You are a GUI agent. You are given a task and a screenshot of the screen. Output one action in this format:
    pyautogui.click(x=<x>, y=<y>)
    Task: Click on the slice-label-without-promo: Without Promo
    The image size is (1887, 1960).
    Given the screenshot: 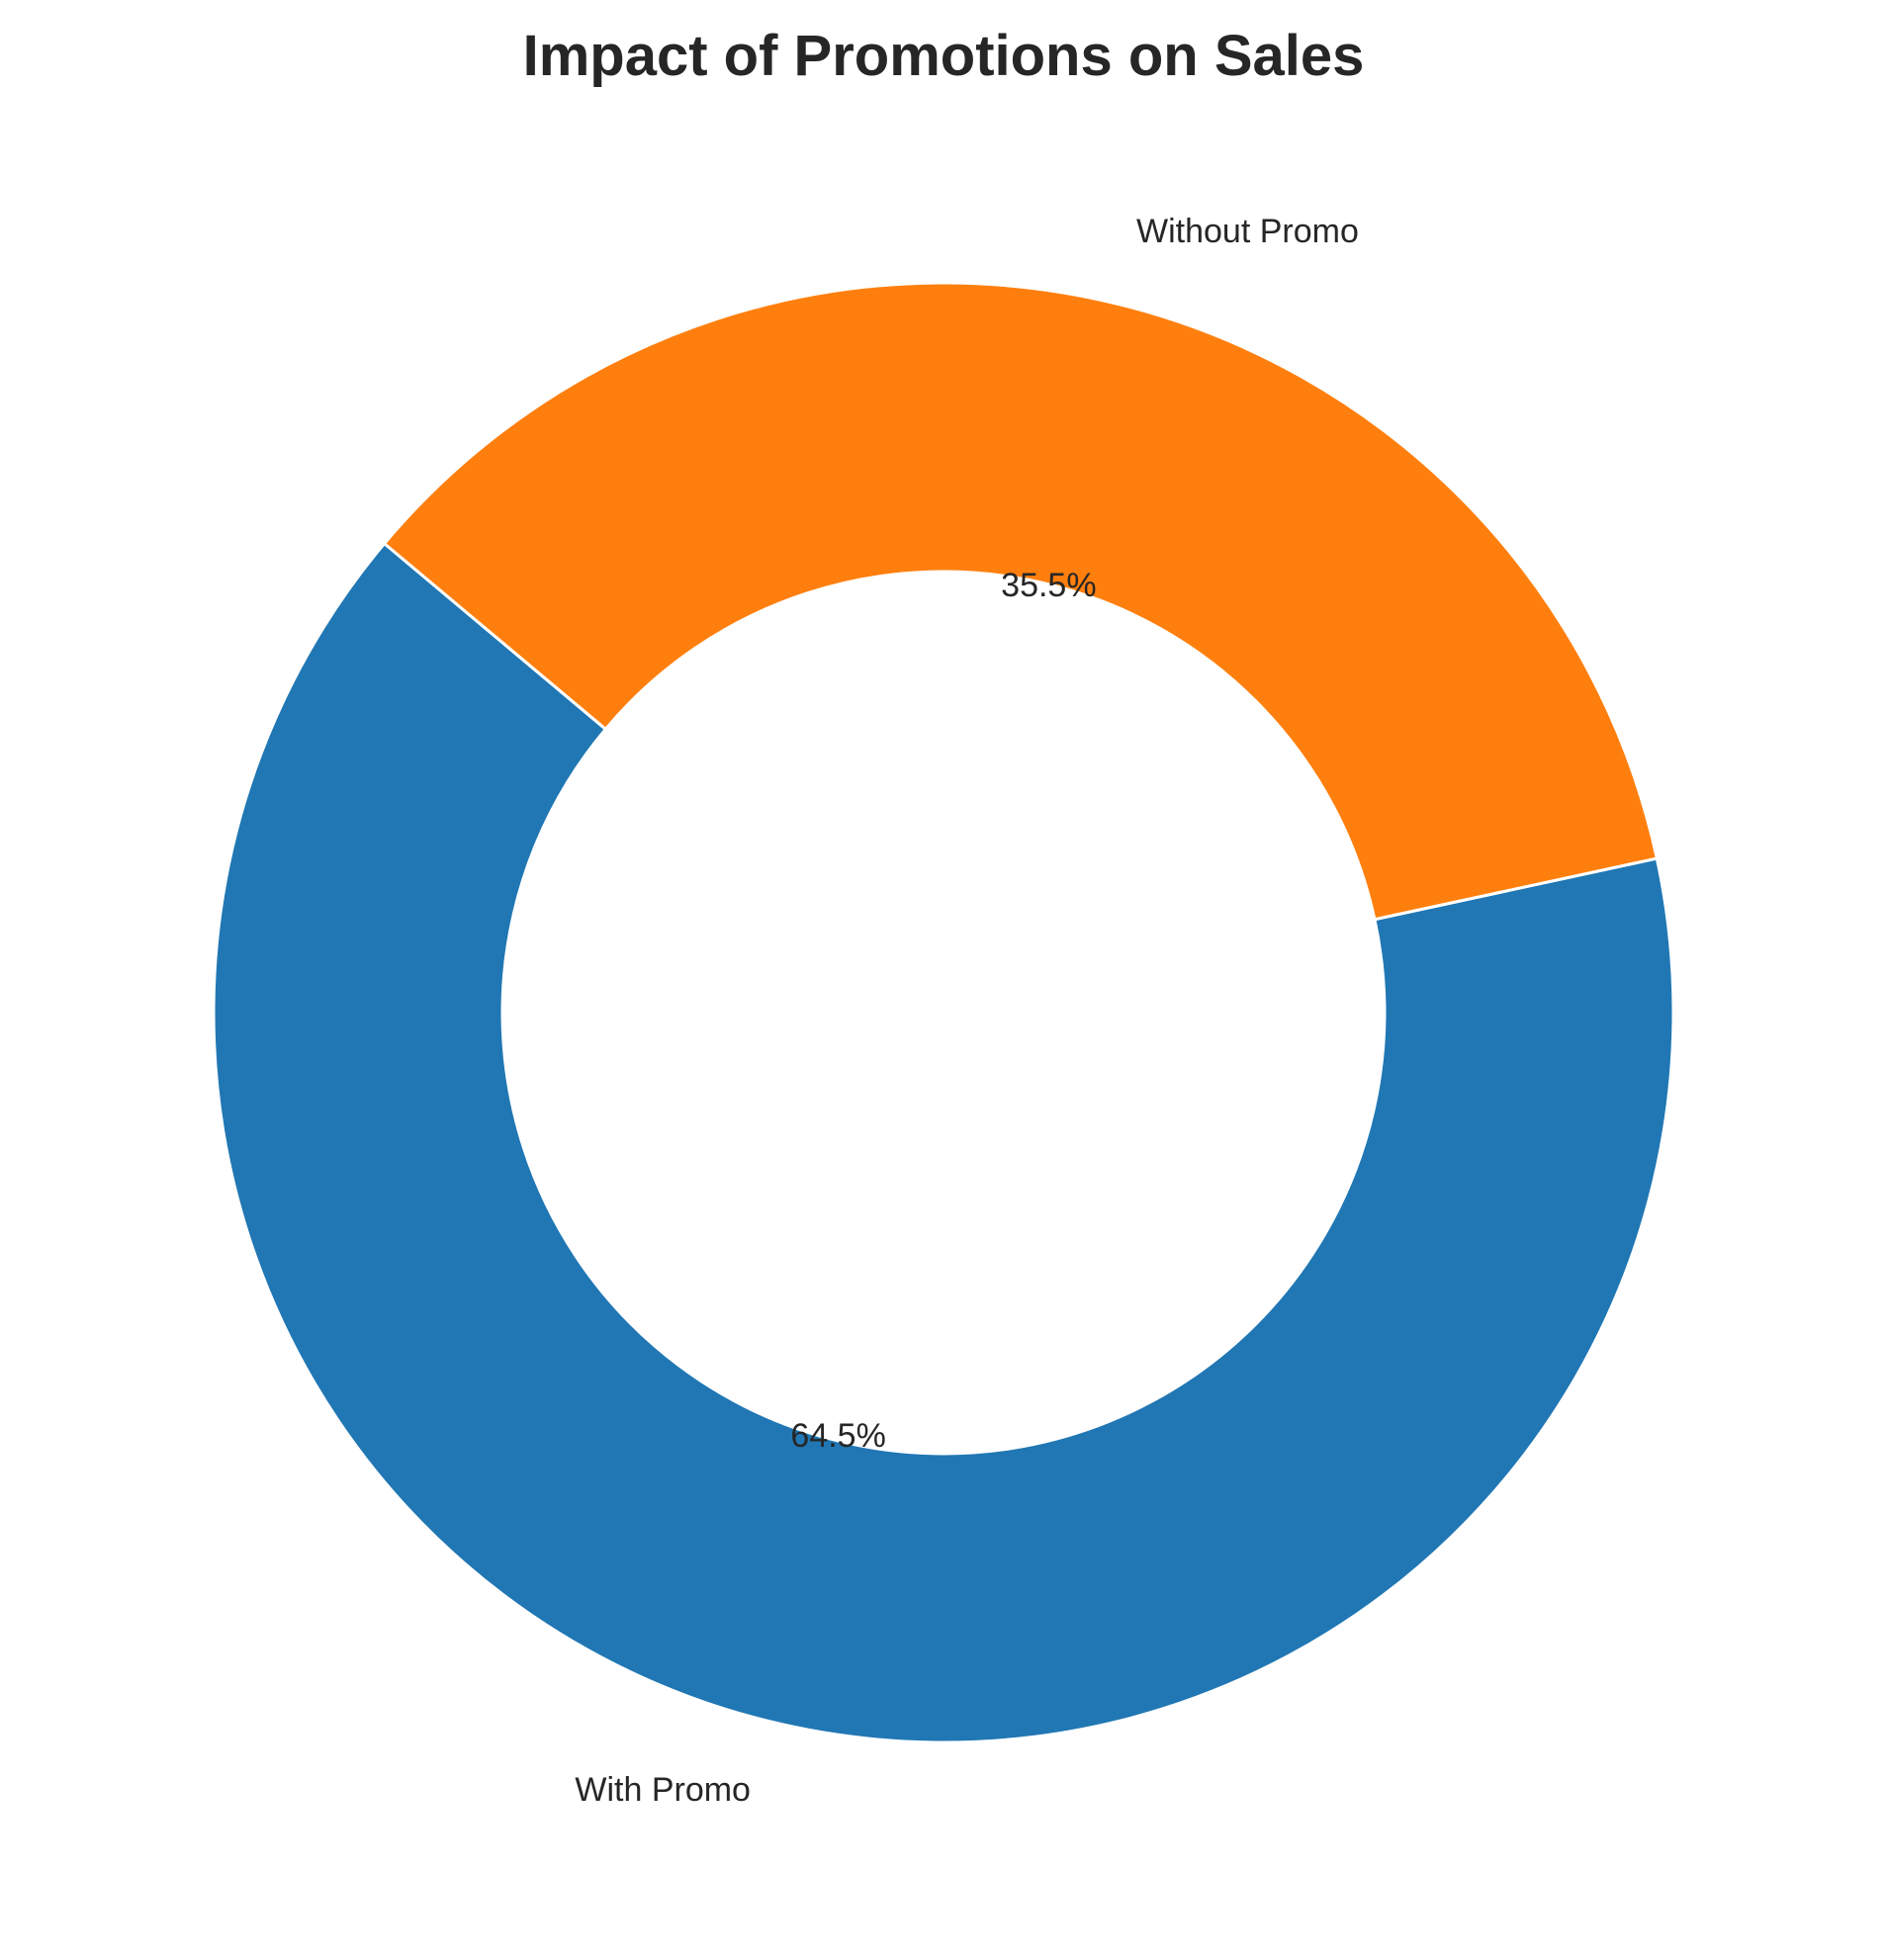 What is the action you would take?
    pyautogui.click(x=1247, y=231)
    